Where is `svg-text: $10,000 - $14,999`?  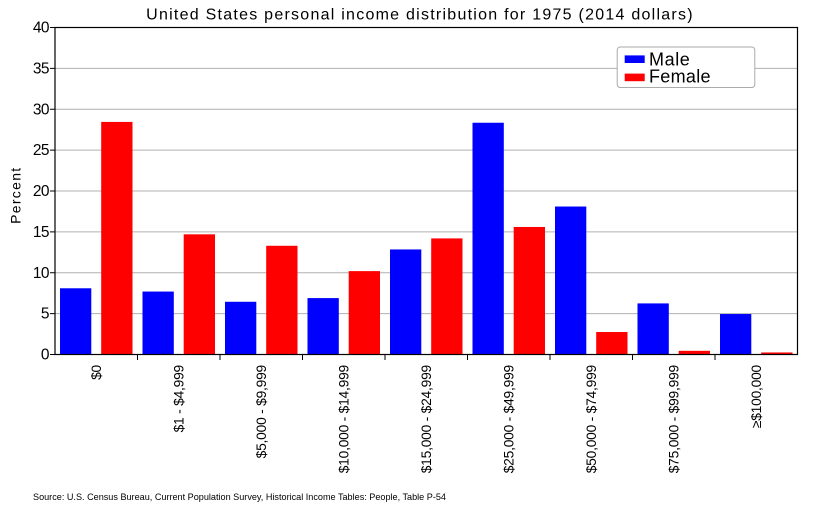 svg-text: $10,000 - $14,999 is located at coordinates (344, 418).